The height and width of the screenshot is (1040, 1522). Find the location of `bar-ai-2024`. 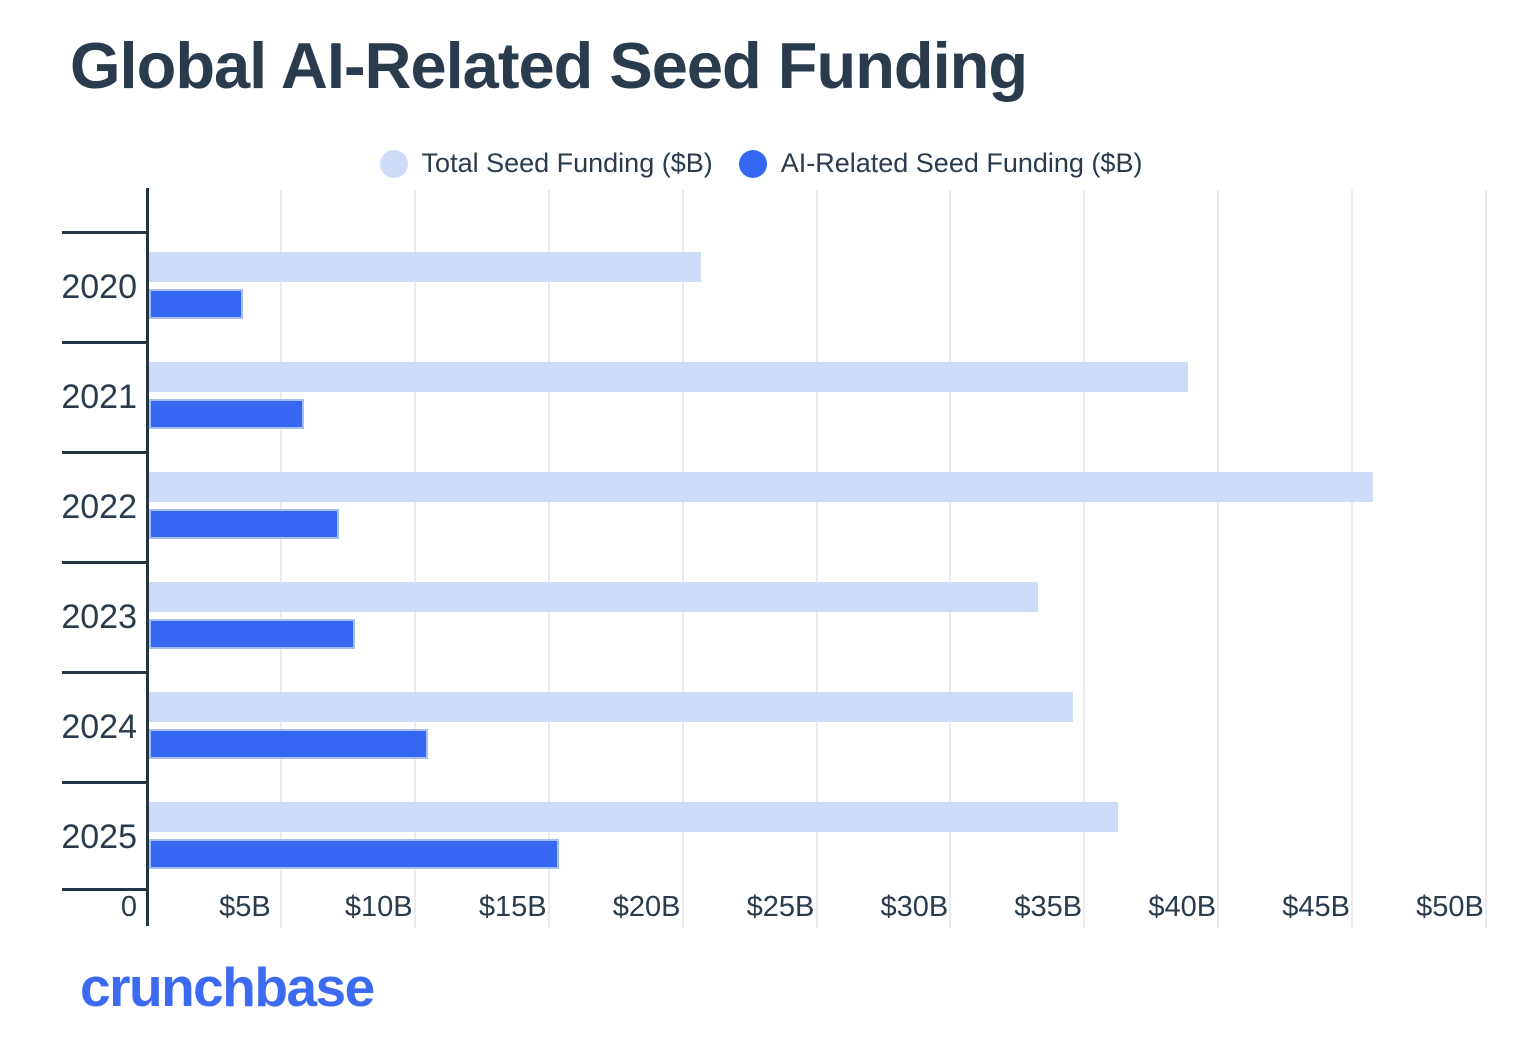

bar-ai-2024 is located at coordinates (288, 744).